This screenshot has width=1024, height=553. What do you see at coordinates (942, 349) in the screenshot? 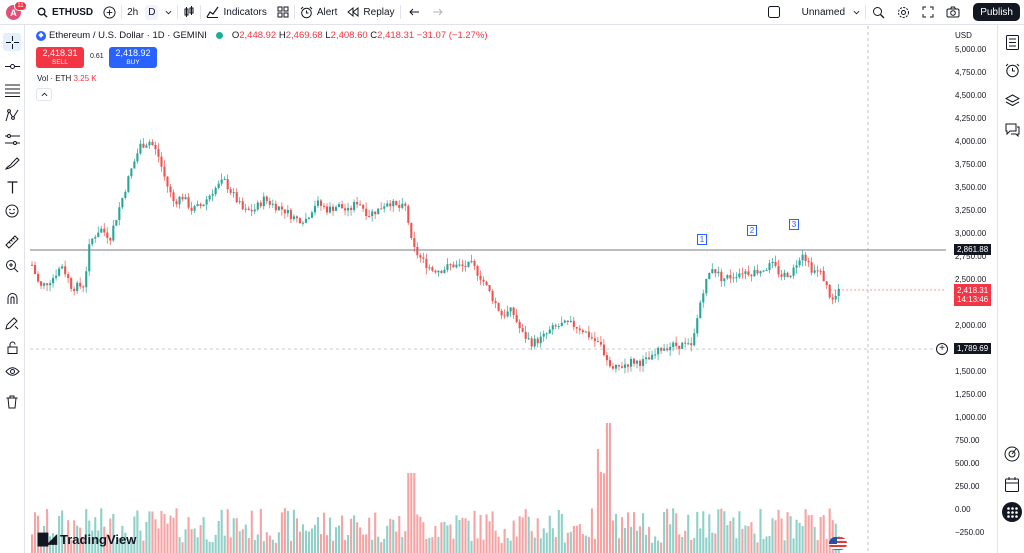
I see `add-alert-plus-button: +` at bounding box center [942, 349].